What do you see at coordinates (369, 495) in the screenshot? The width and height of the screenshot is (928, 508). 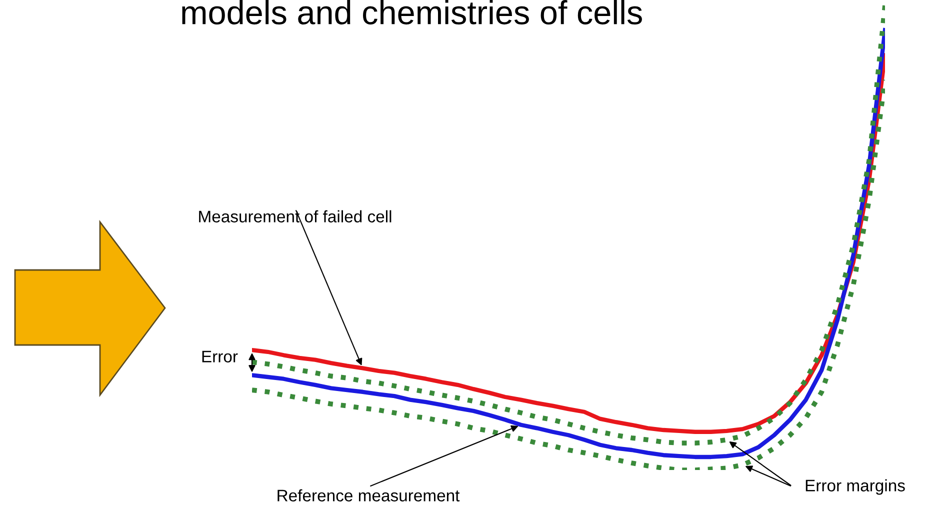 I see `text: Reference measurement` at bounding box center [369, 495].